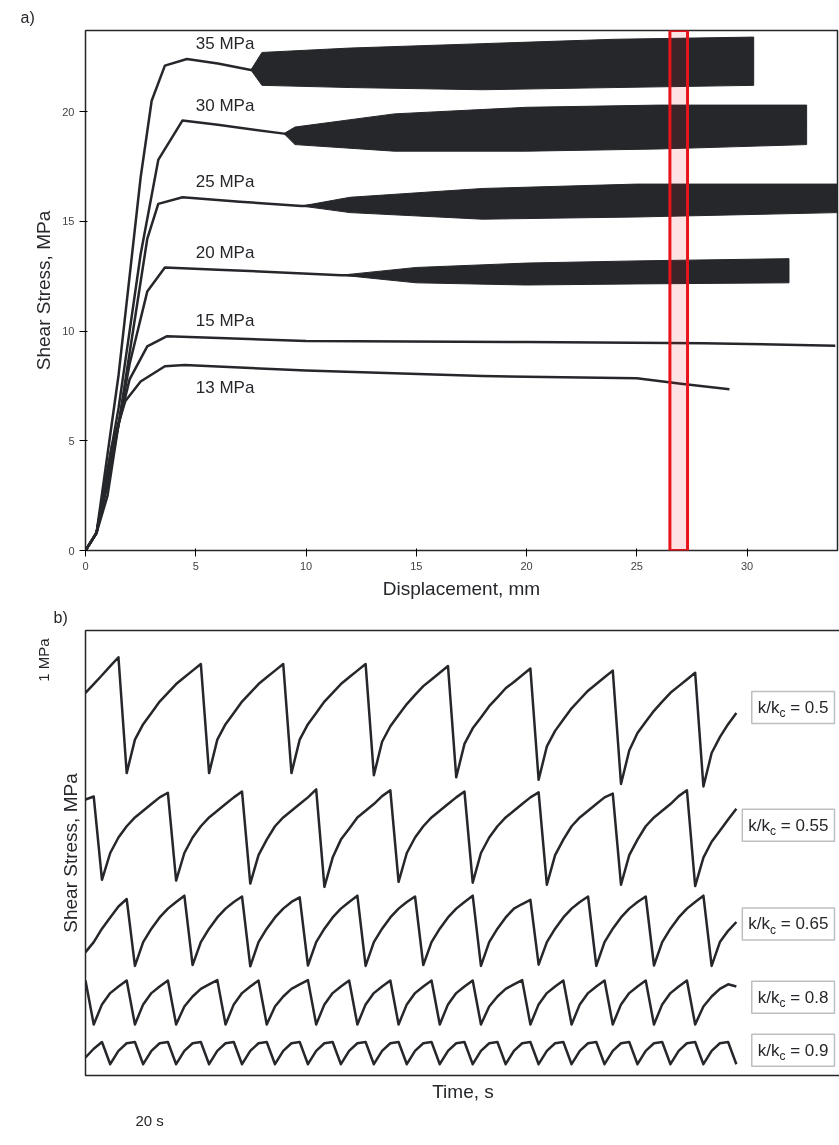 This screenshot has width=839, height=1145. What do you see at coordinates (43, 659) in the screenshot?
I see `text: 1 MPa` at bounding box center [43, 659].